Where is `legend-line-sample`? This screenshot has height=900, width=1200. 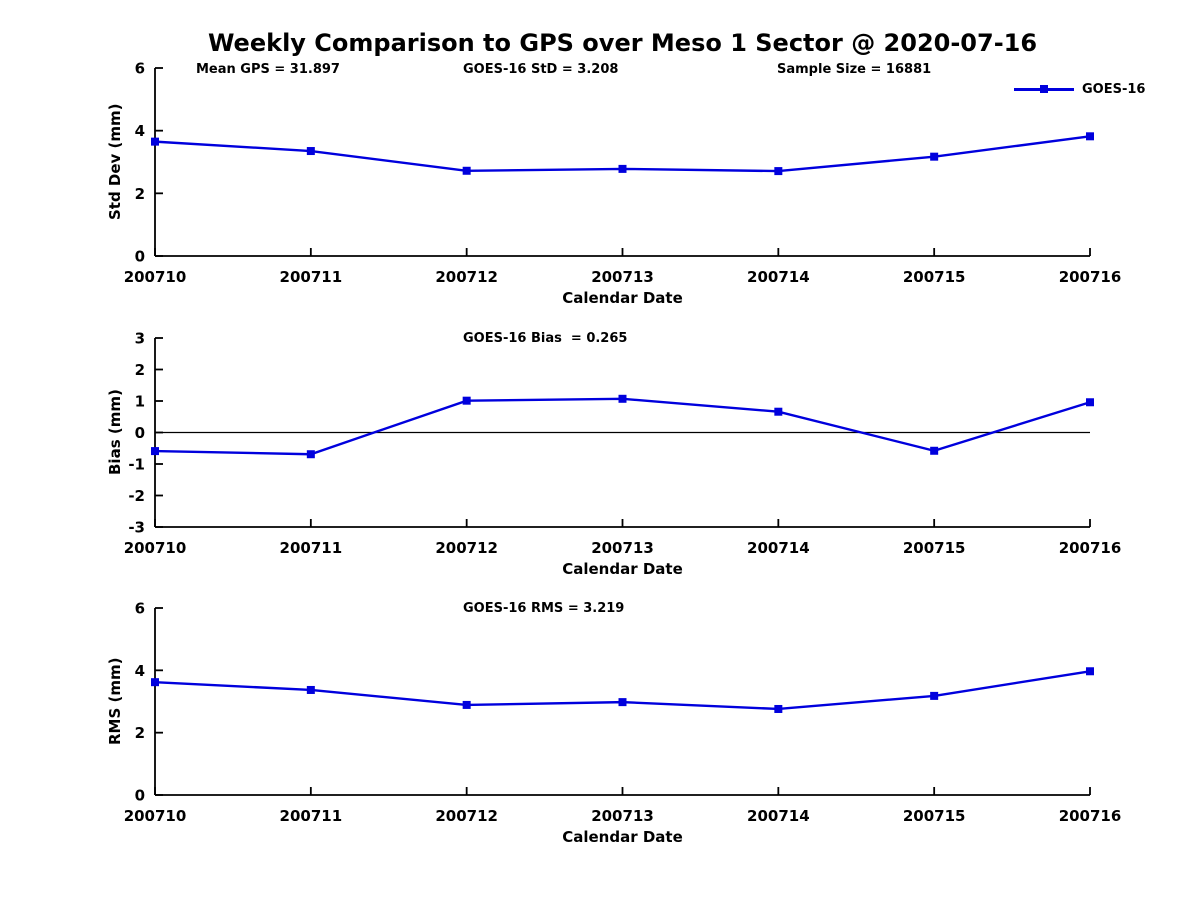 legend-line-sample is located at coordinates (1044, 89).